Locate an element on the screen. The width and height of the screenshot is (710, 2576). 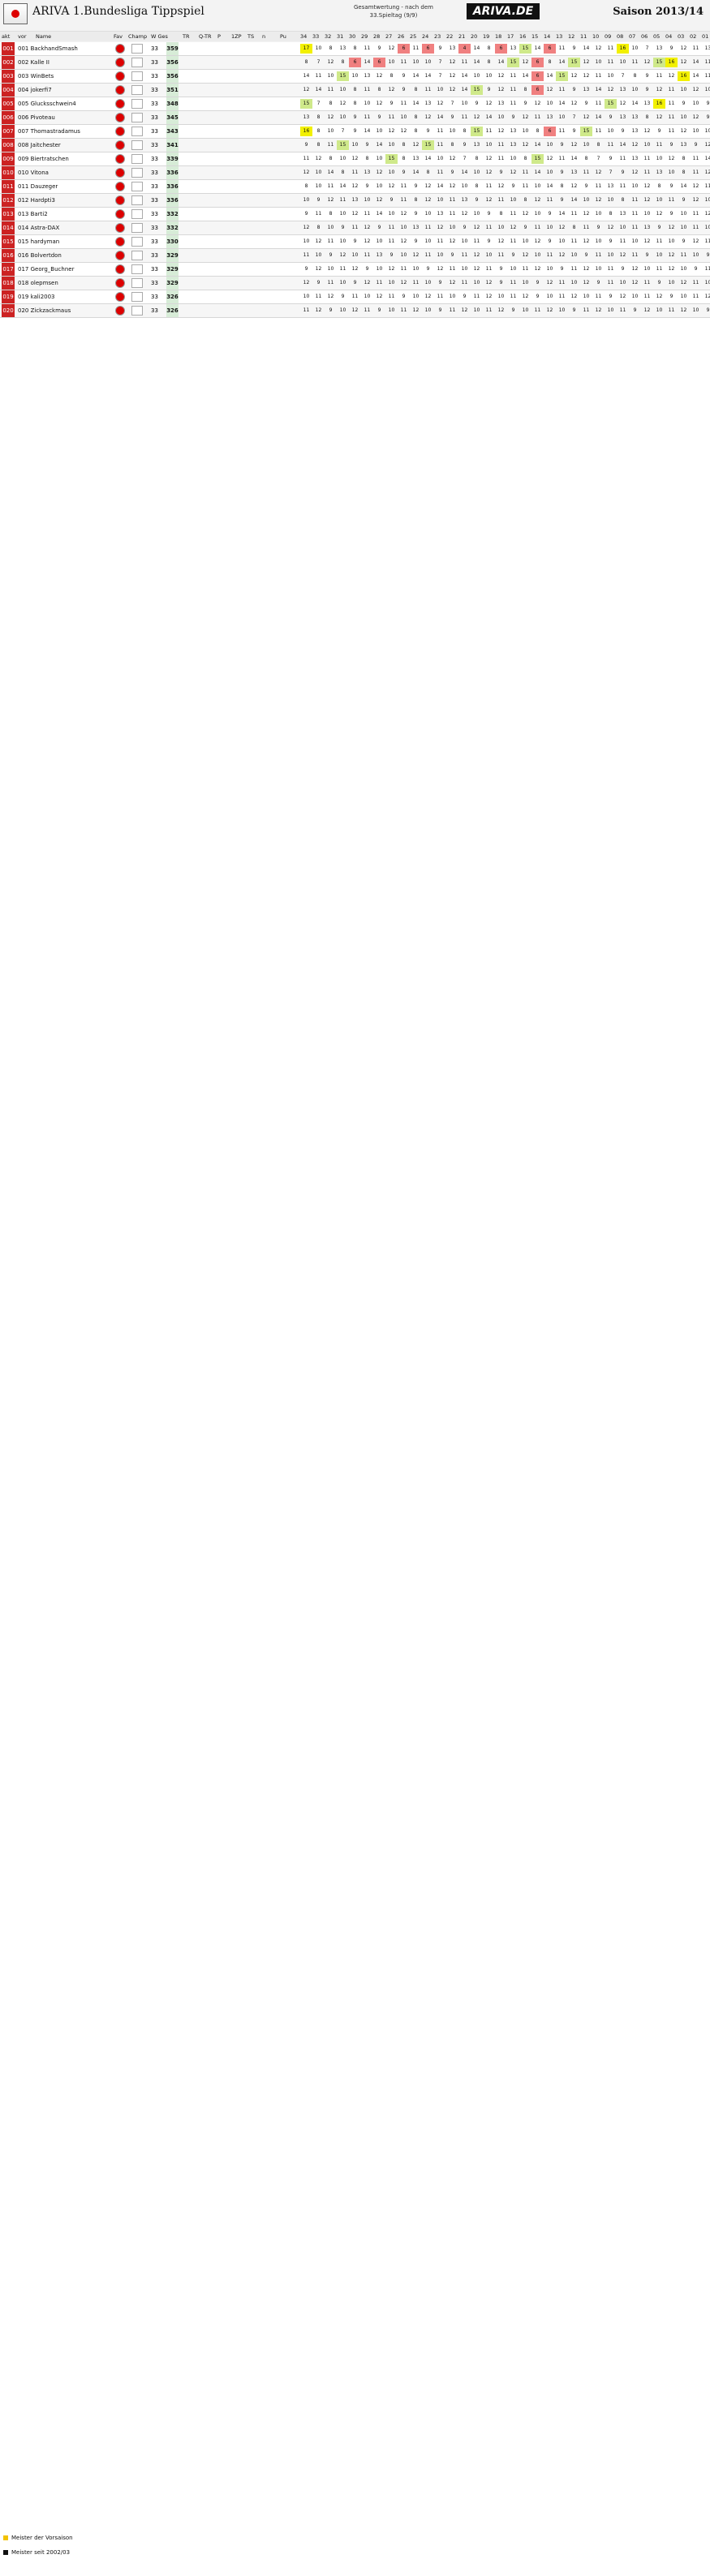
player-name: 017 Georg_Buchner is located at coordinates (46, 269).